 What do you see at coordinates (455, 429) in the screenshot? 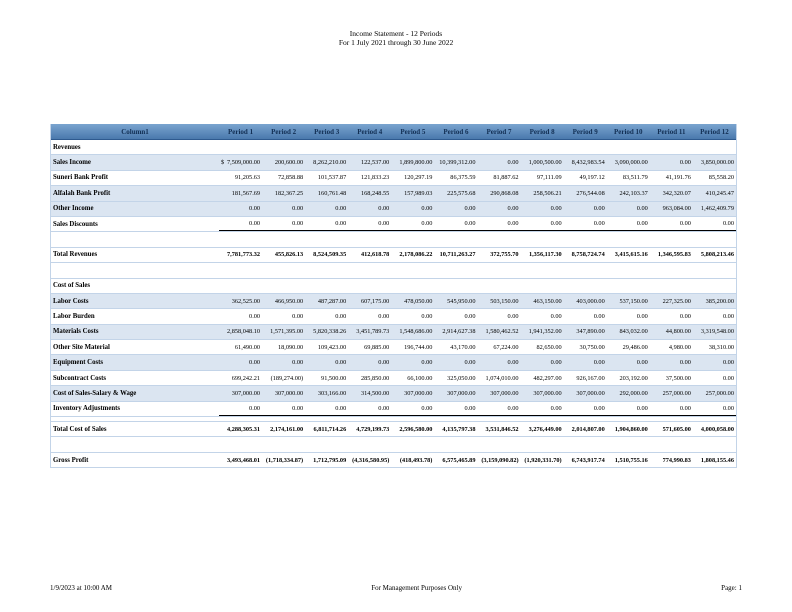
I see `cell-period-6: 4,135,797.38` at bounding box center [455, 429].